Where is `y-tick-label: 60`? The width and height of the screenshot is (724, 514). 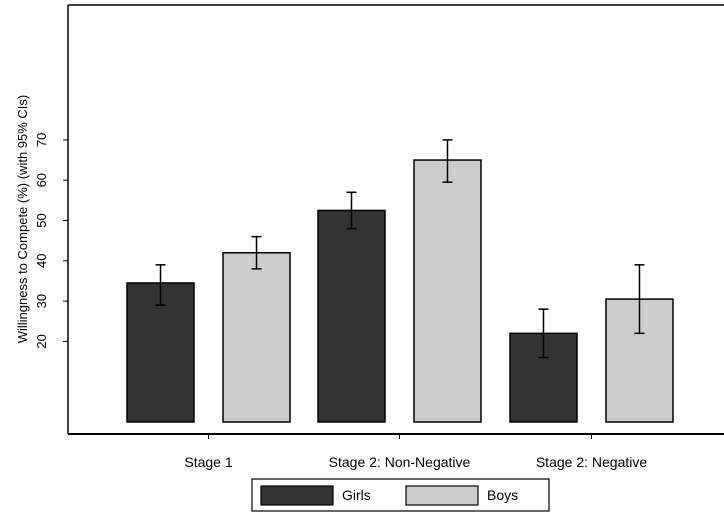 y-tick-label: 60 is located at coordinates (41, 180).